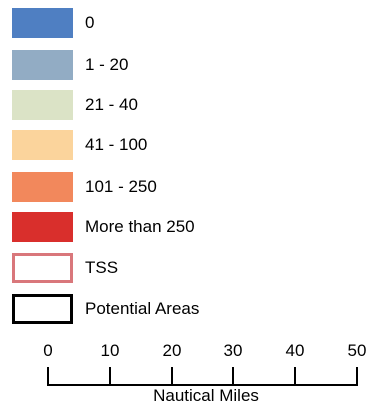 This screenshot has height=408, width=376. I want to click on scale-bar-tick-label-0: 0, so click(47, 350).